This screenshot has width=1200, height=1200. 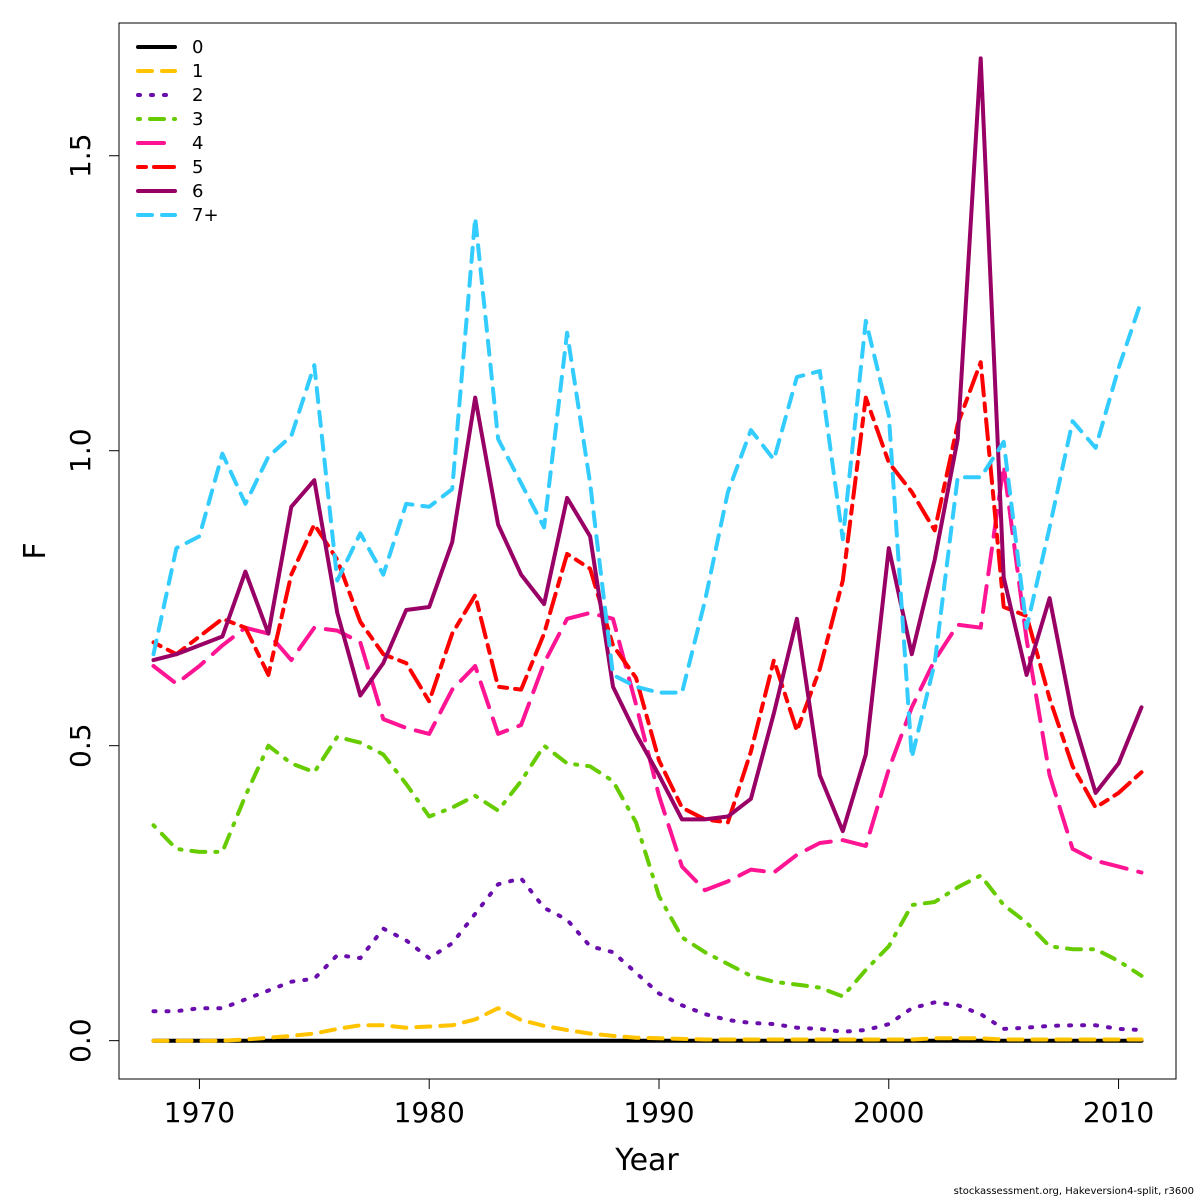 I want to click on y-axis: 0.0 0.5 1.0 1.5, so click(x=91, y=598).